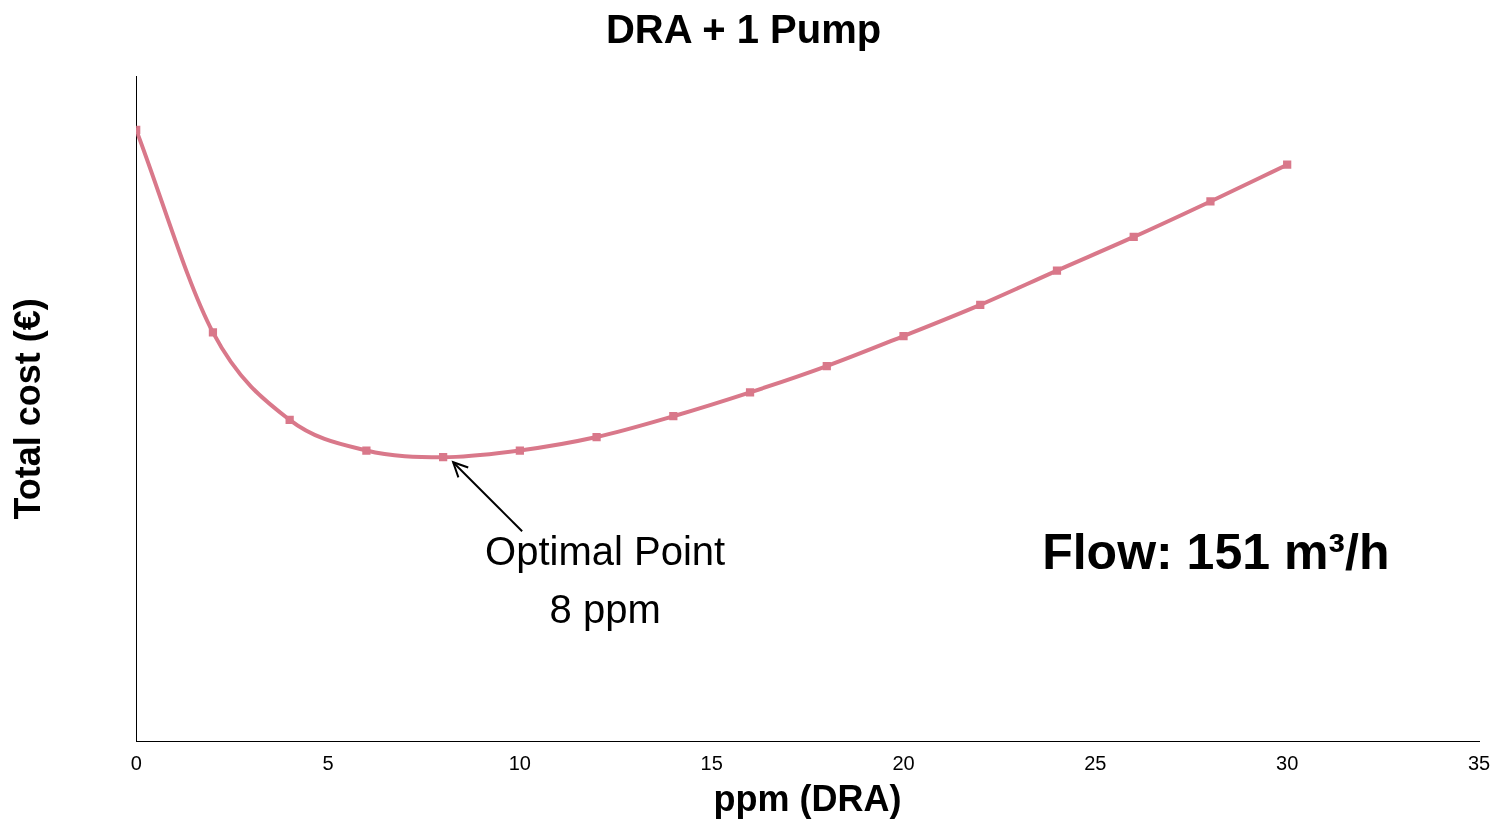 The image size is (1509, 831). What do you see at coordinates (1287, 763) in the screenshot?
I see `x-tick-label: 30` at bounding box center [1287, 763].